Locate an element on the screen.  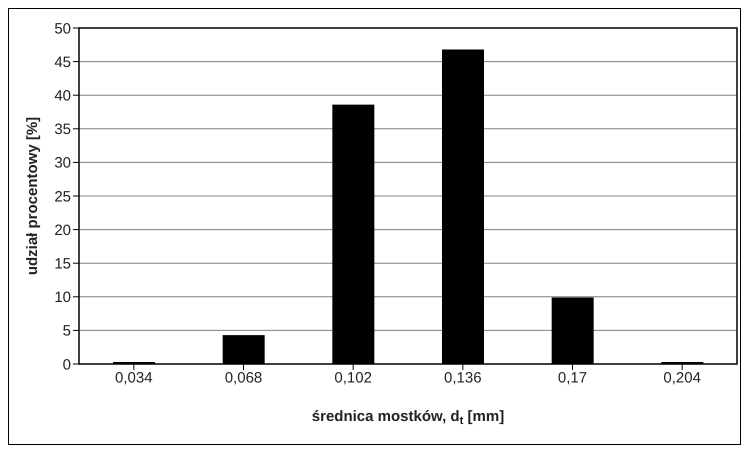
y-axis-title: udział procentowy [%] is located at coordinates (32, 196).